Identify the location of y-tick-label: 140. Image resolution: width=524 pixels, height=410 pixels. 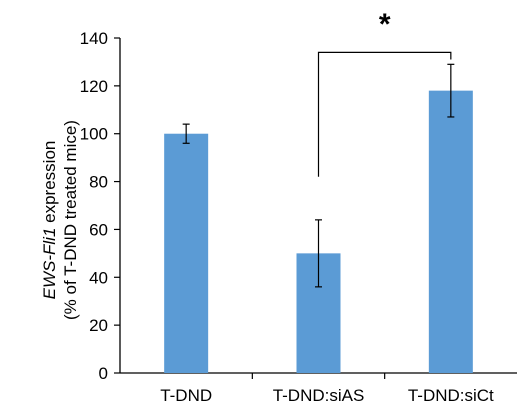
(94, 38).